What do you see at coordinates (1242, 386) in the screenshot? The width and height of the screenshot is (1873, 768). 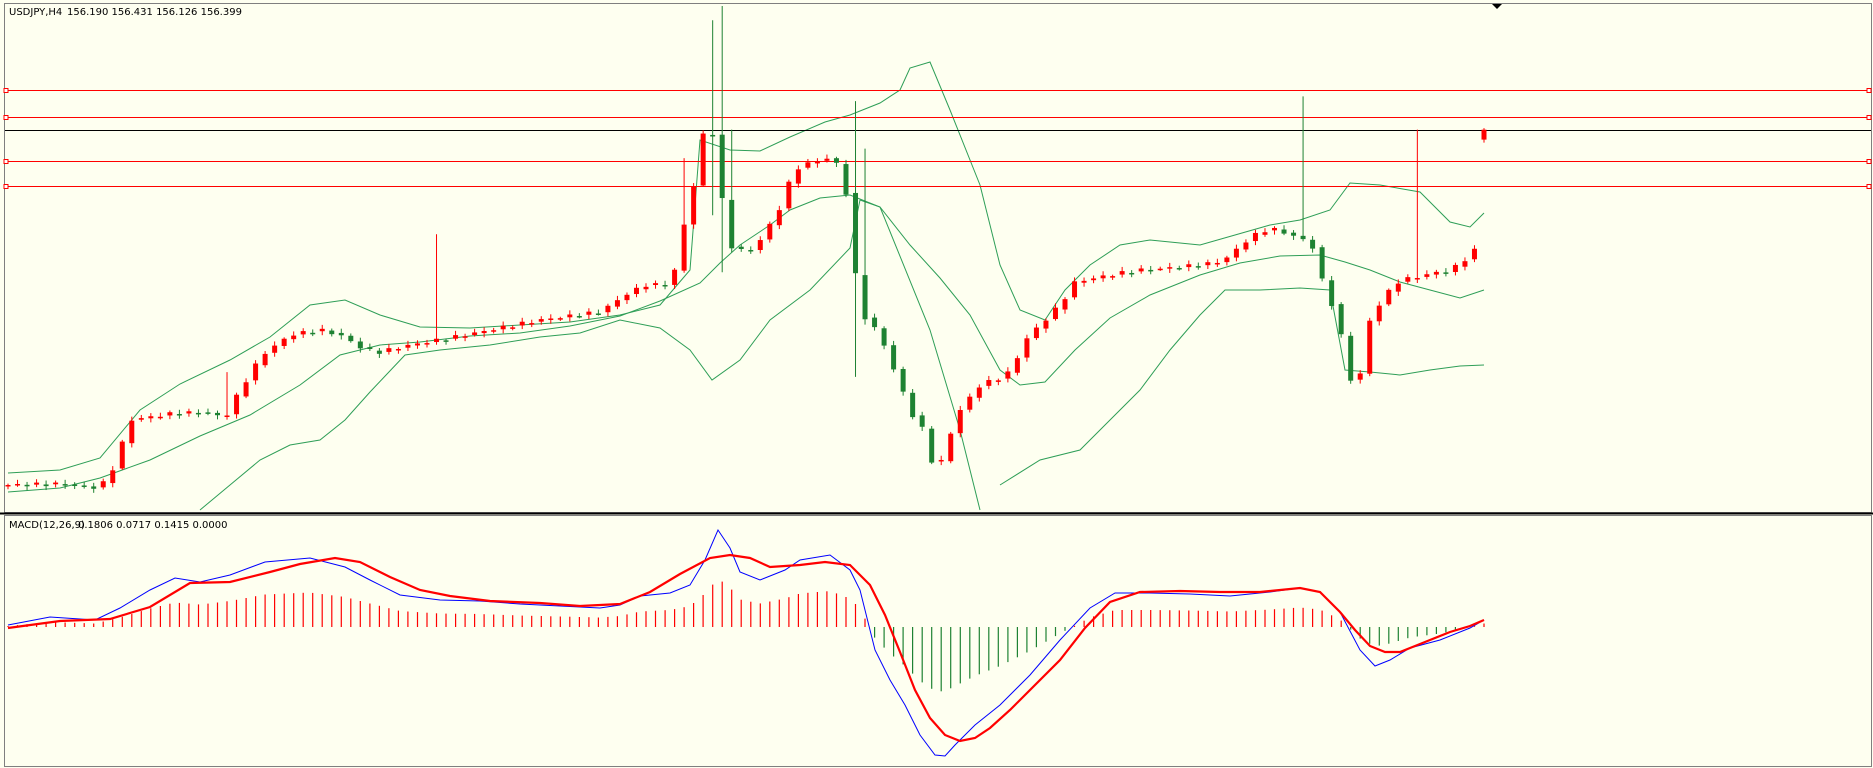 I see `bollinger-lower` at bounding box center [1242, 386].